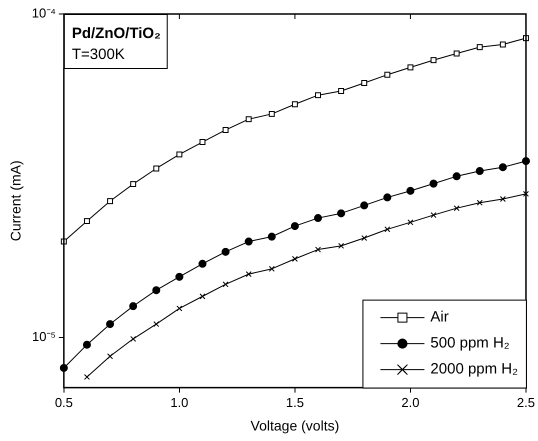 The height and width of the screenshot is (441, 538). What do you see at coordinates (470, 343) in the screenshot?
I see `legend-label: 500 ppm H₂` at bounding box center [470, 343].